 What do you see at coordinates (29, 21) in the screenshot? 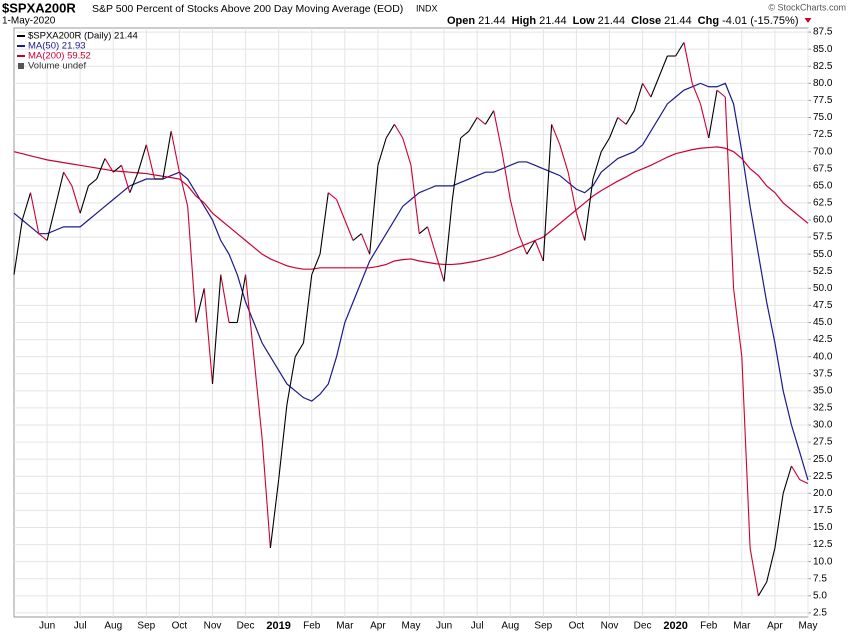
I see `date: 1-May-2020` at bounding box center [29, 21].